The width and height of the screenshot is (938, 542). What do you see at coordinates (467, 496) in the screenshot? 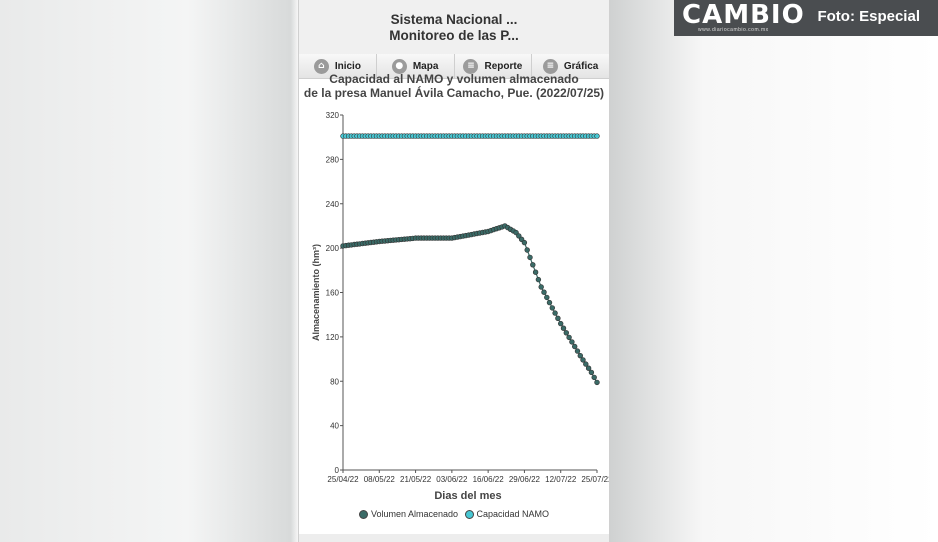
I see `x-axis-title: Dias del mes` at bounding box center [467, 496].